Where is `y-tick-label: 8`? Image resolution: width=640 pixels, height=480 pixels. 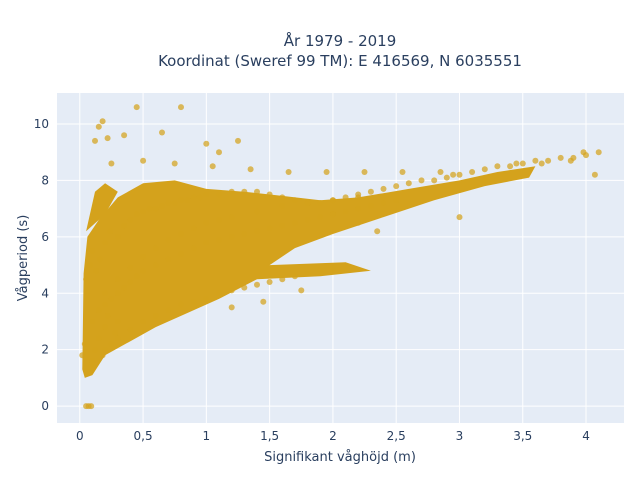
y-tick-label: 8 is located at coordinates (45, 180).